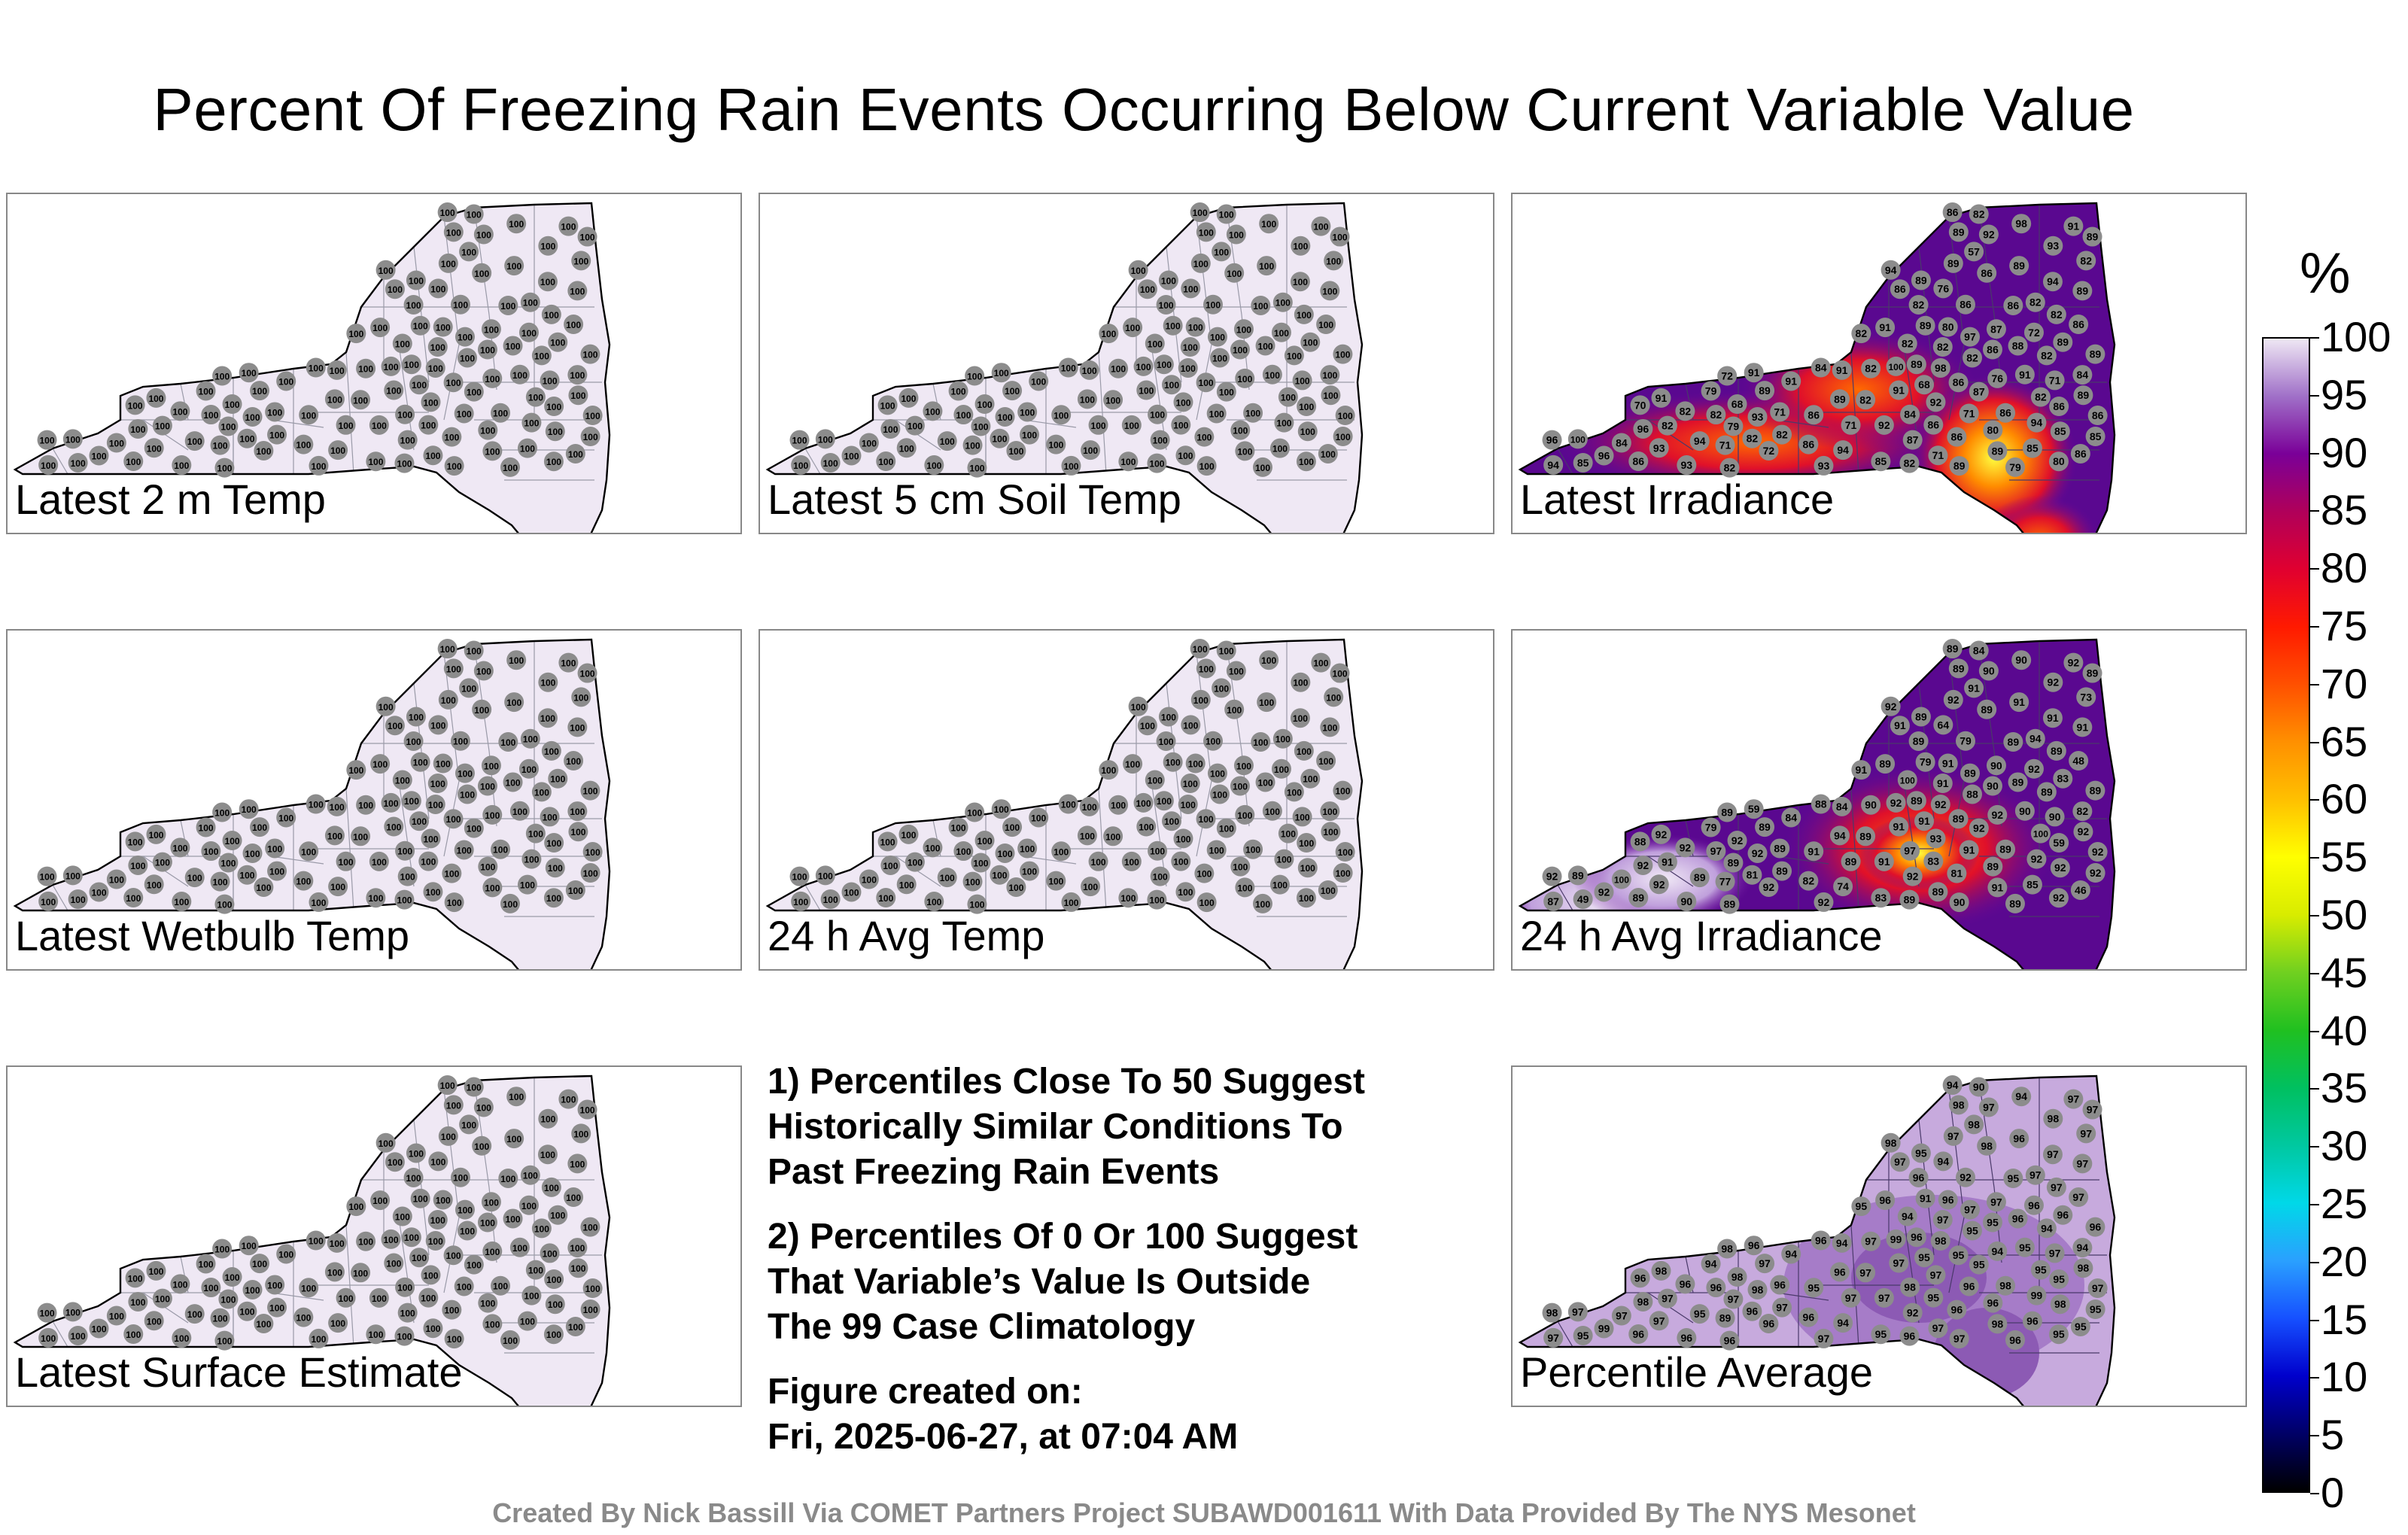  What do you see at coordinates (1791, 817) in the screenshot?
I see `station-value: 84` at bounding box center [1791, 817].